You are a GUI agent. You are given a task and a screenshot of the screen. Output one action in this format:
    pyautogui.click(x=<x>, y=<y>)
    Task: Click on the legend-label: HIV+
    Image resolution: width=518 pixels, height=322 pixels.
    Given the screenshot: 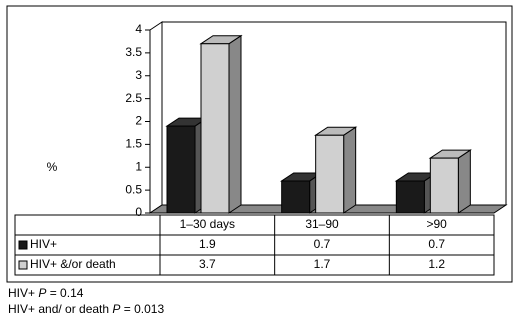 What is the action you would take?
    pyautogui.click(x=43, y=244)
    